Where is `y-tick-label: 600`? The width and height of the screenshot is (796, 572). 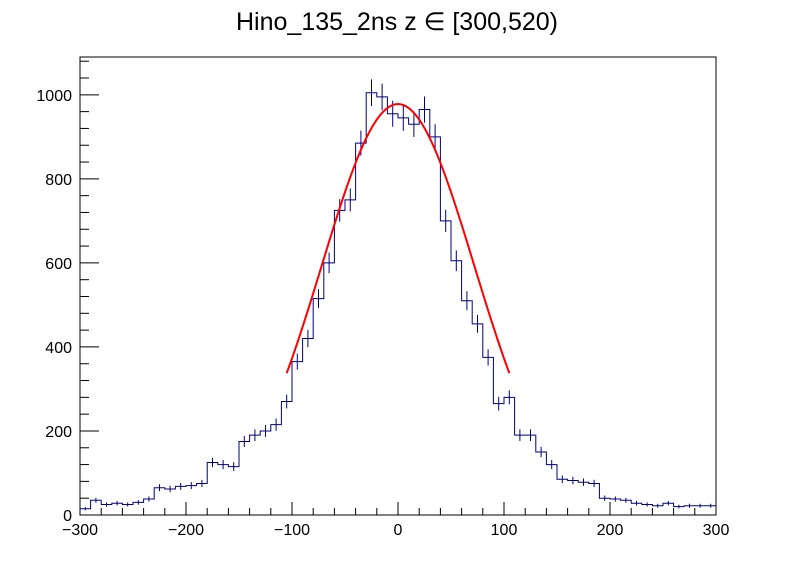
y-tick-label: 600 is located at coordinates (58, 264).